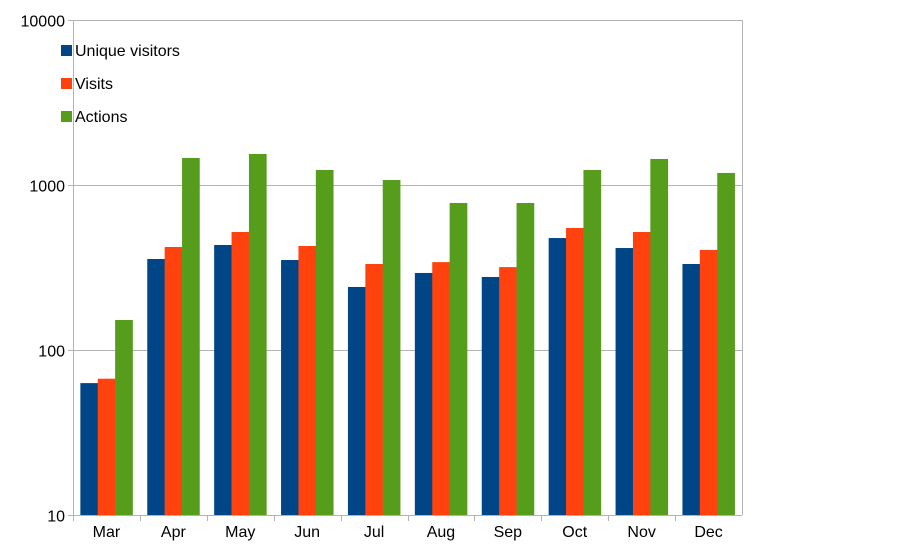 The width and height of the screenshot is (904, 553). What do you see at coordinates (624, 381) in the screenshot?
I see `bar-unique-visitors-nov` at bounding box center [624, 381].